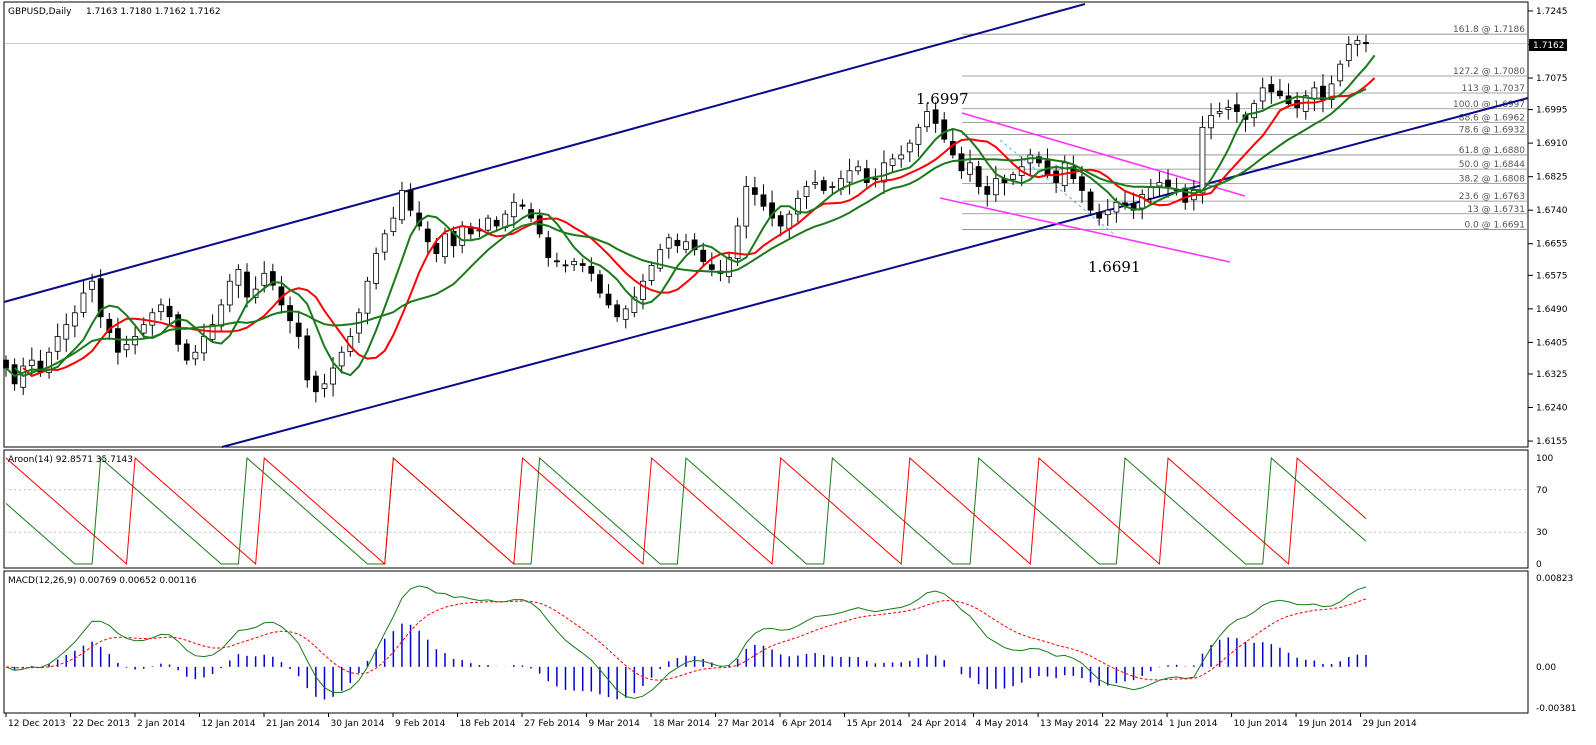 This screenshot has height=745, width=1596. I want to click on fib-level-label: 13 @ 1.6731, so click(1496, 210).